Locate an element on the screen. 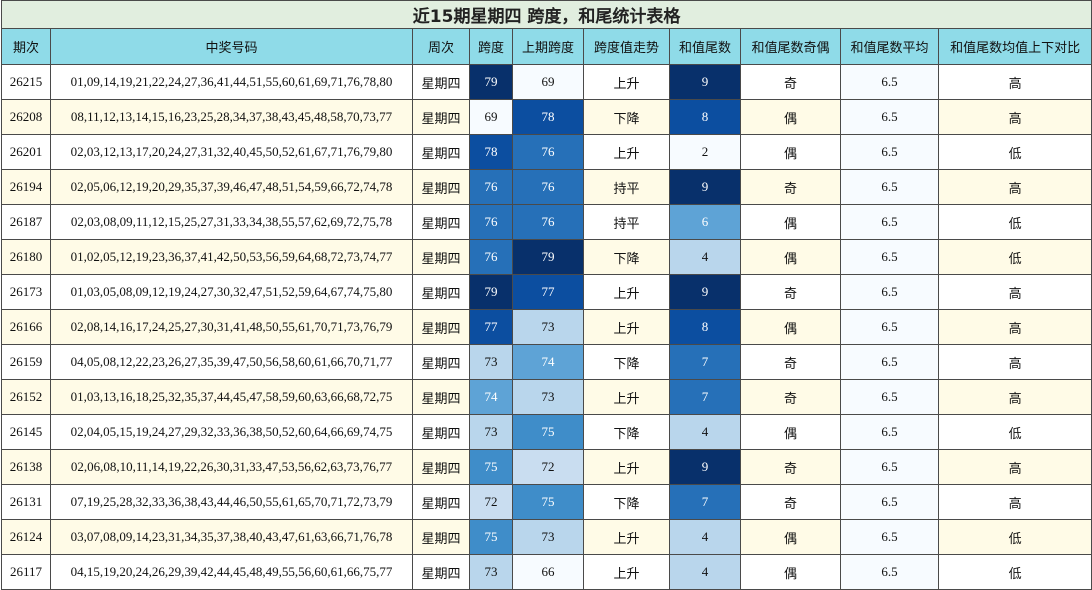  issue-cell: 26166 is located at coordinates (26, 327).